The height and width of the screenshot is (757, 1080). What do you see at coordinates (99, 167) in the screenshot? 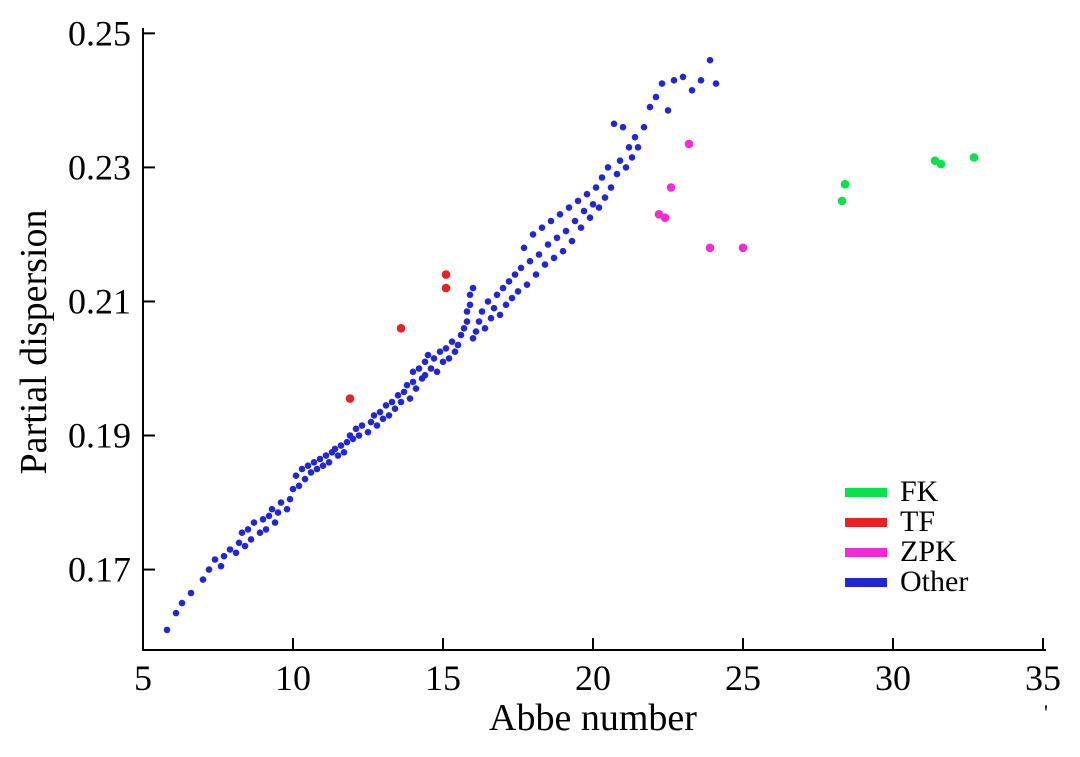
I see `y-tick-label: 0.23` at bounding box center [99, 167].